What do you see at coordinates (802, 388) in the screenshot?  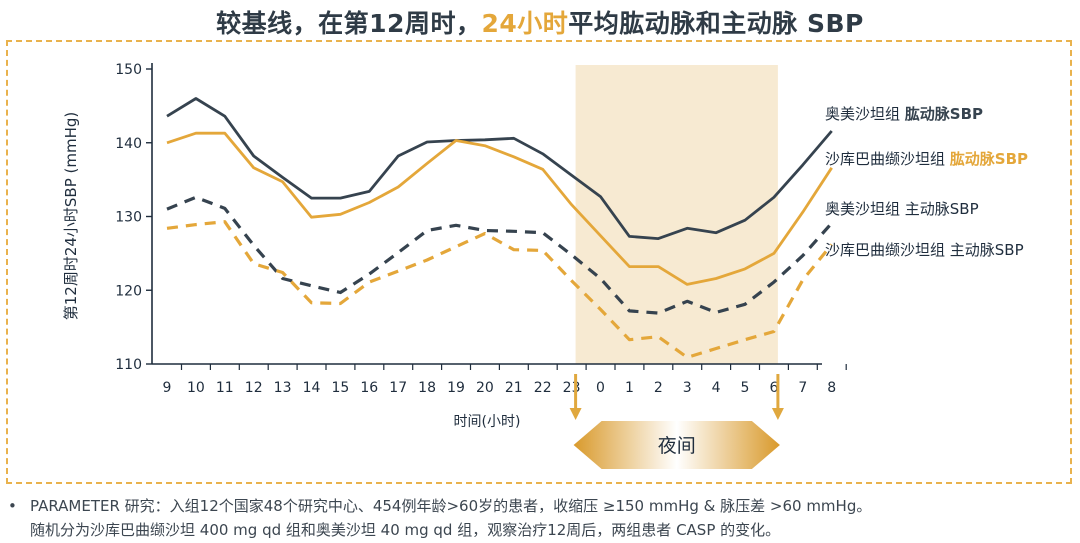 I see `x-tick-label: 7` at bounding box center [802, 388].